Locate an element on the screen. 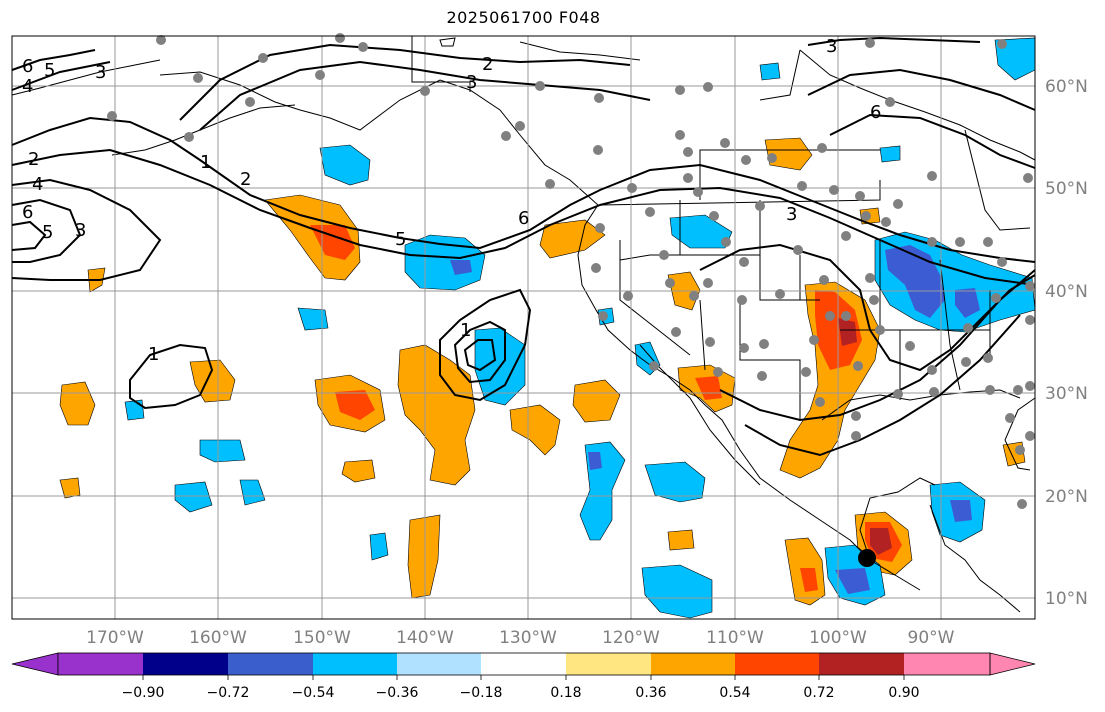  colorbar-tick-label: −0.54 is located at coordinates (313, 693).